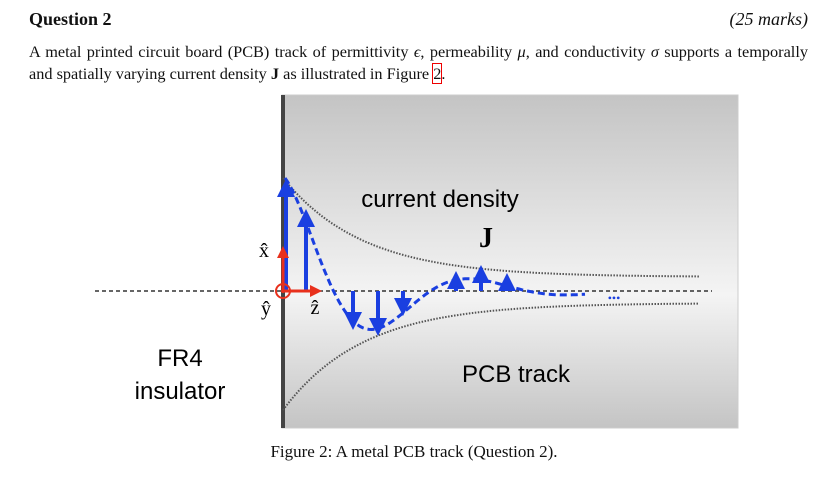 The image size is (828, 478). What do you see at coordinates (490, 356) in the screenshot?
I see `envelope-bottom` at bounding box center [490, 356].